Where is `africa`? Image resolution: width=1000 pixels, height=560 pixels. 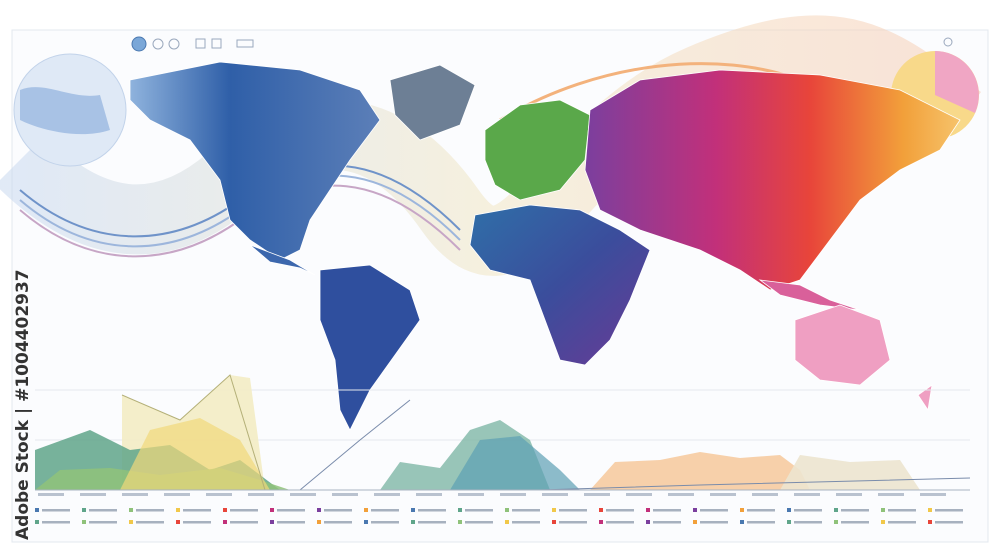
africa is located at coordinates (560, 285).